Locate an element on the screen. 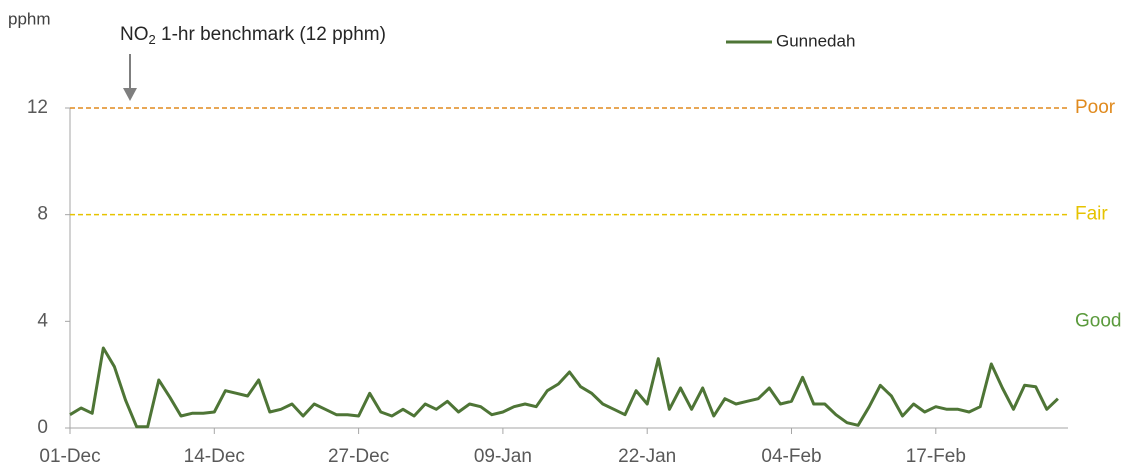 The image size is (1136, 468). y-axis-label: pphm is located at coordinates (29, 18).